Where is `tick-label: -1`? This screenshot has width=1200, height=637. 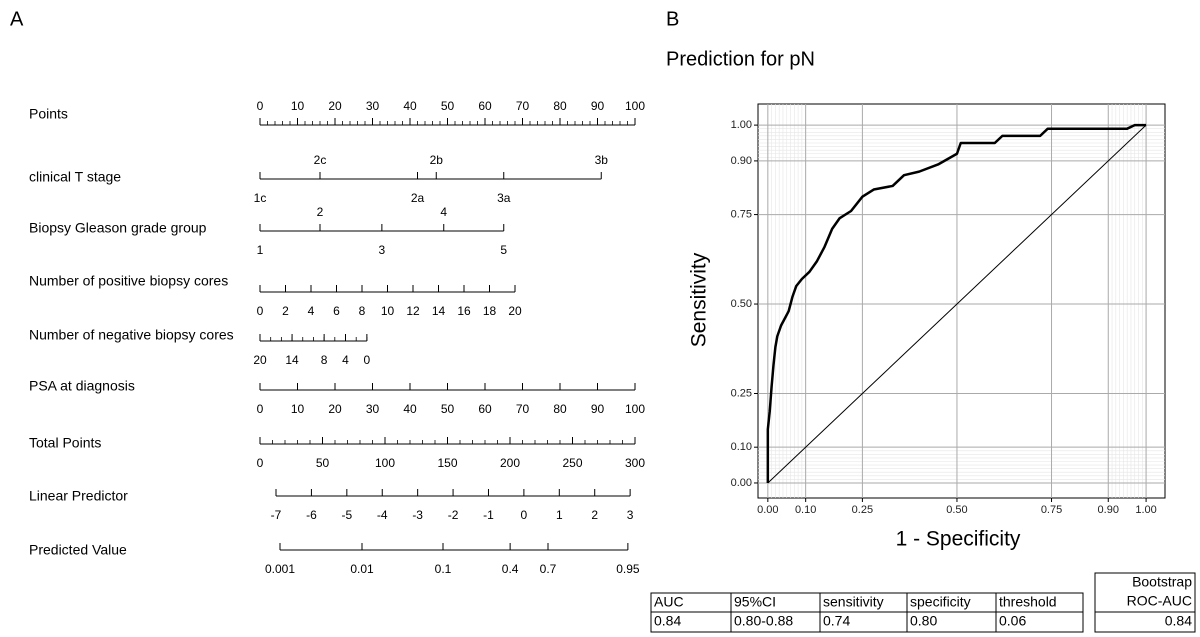 tick-label: -1 is located at coordinates (488, 515).